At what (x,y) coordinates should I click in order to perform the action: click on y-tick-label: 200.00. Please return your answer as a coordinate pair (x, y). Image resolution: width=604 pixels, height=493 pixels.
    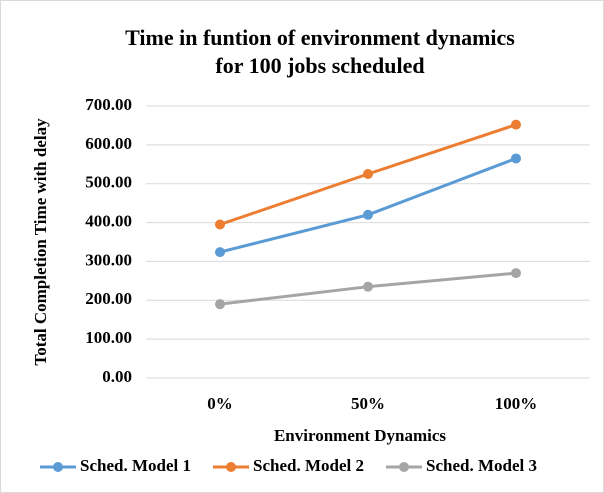
    Looking at the image, I should click on (108, 298).